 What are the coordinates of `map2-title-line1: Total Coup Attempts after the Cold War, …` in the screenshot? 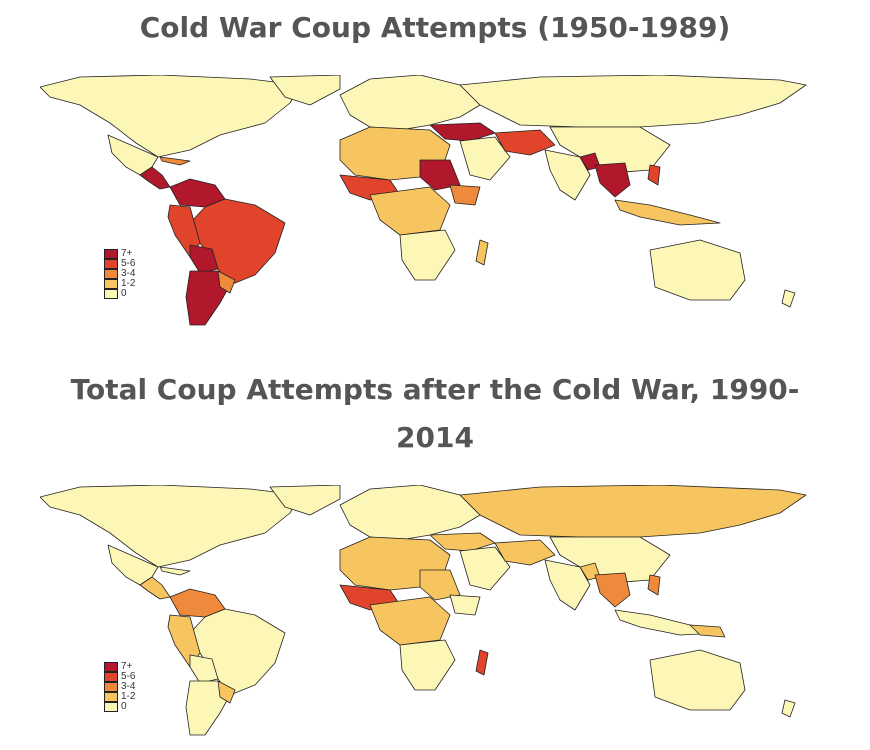 It's located at (435, 389).